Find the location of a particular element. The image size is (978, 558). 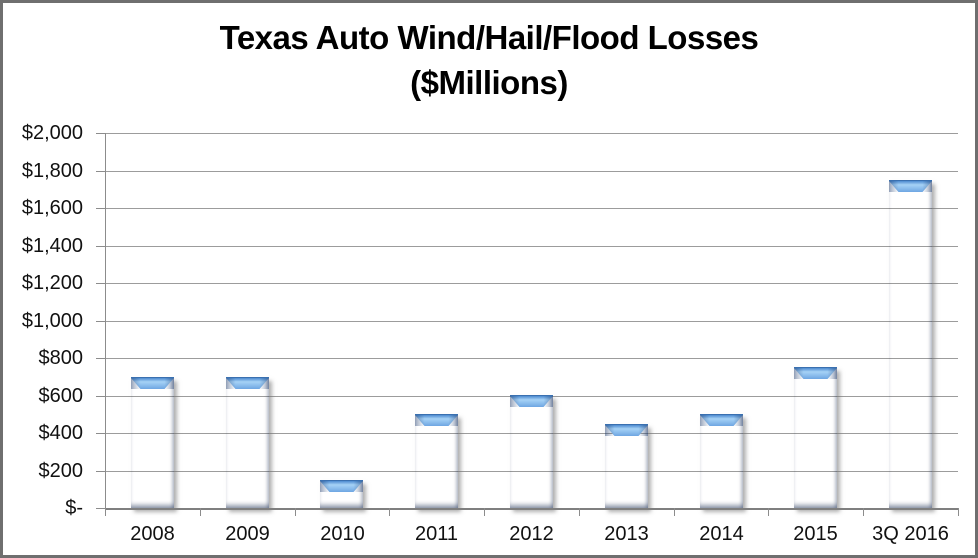

y-axis-label: $800 is located at coordinates (61, 358).